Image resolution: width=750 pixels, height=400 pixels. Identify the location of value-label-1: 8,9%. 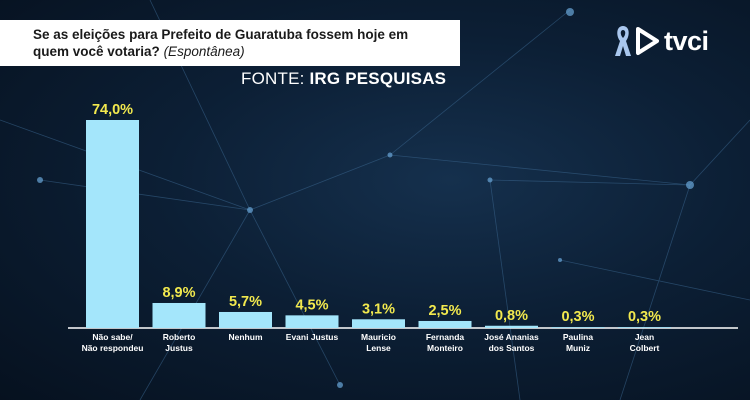
(178, 293).